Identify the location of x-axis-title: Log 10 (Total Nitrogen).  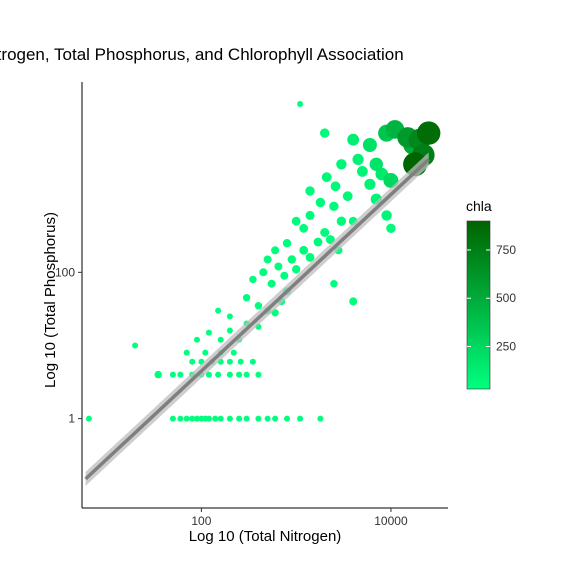
(265, 536).